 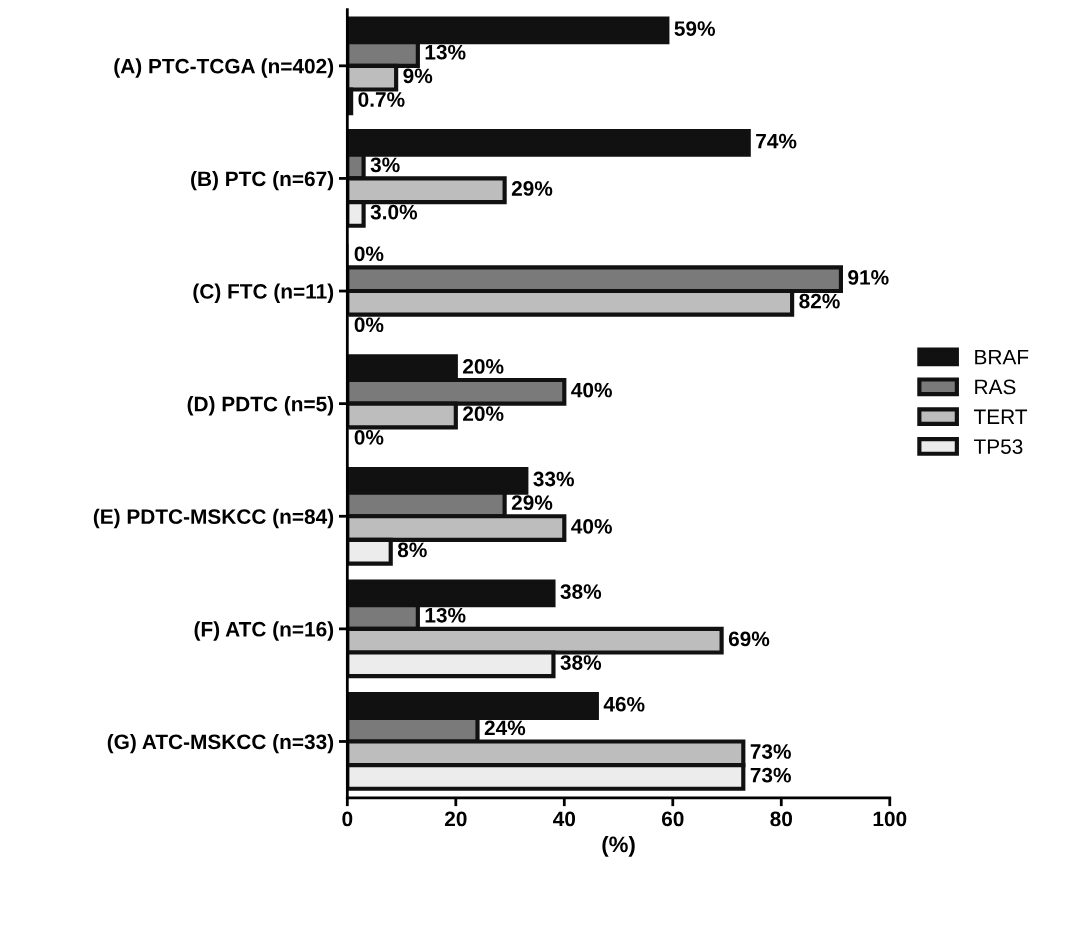 I want to click on data-label: 0.7%, so click(x=381, y=99).